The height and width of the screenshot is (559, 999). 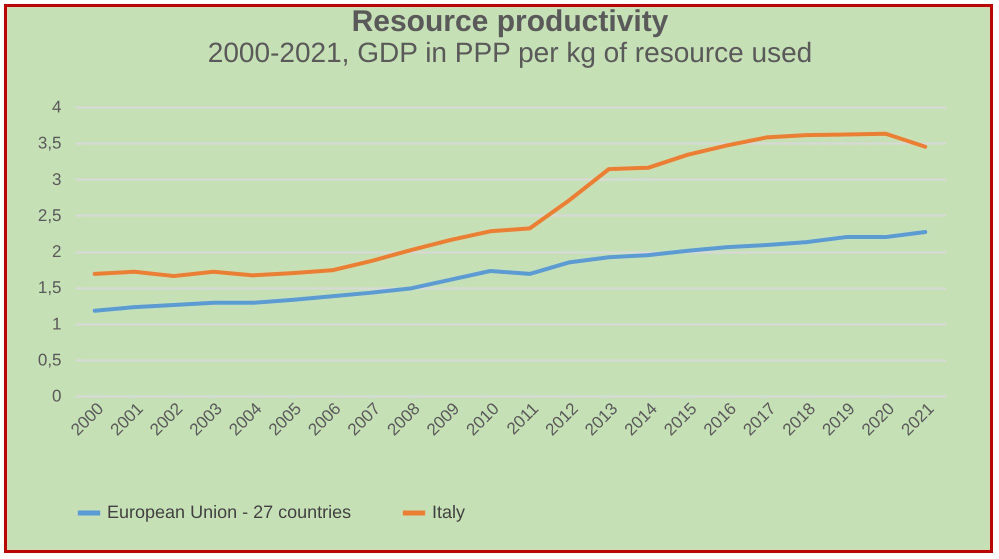 What do you see at coordinates (510, 52) in the screenshot?
I see `chart-subtitle: 2000-2021, GDP in PPP per kg of resource used` at bounding box center [510, 52].